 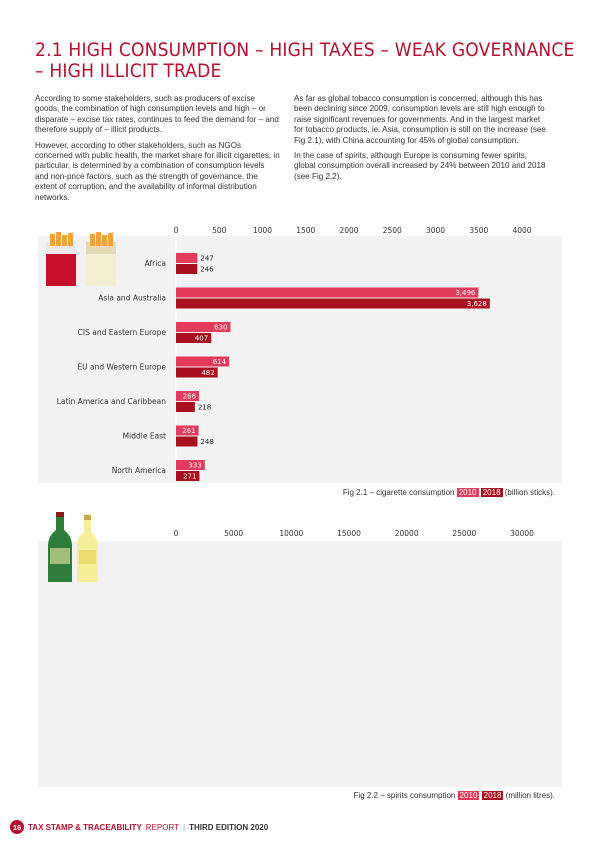 I want to click on x-tick-label: 3000, so click(x=435, y=230).